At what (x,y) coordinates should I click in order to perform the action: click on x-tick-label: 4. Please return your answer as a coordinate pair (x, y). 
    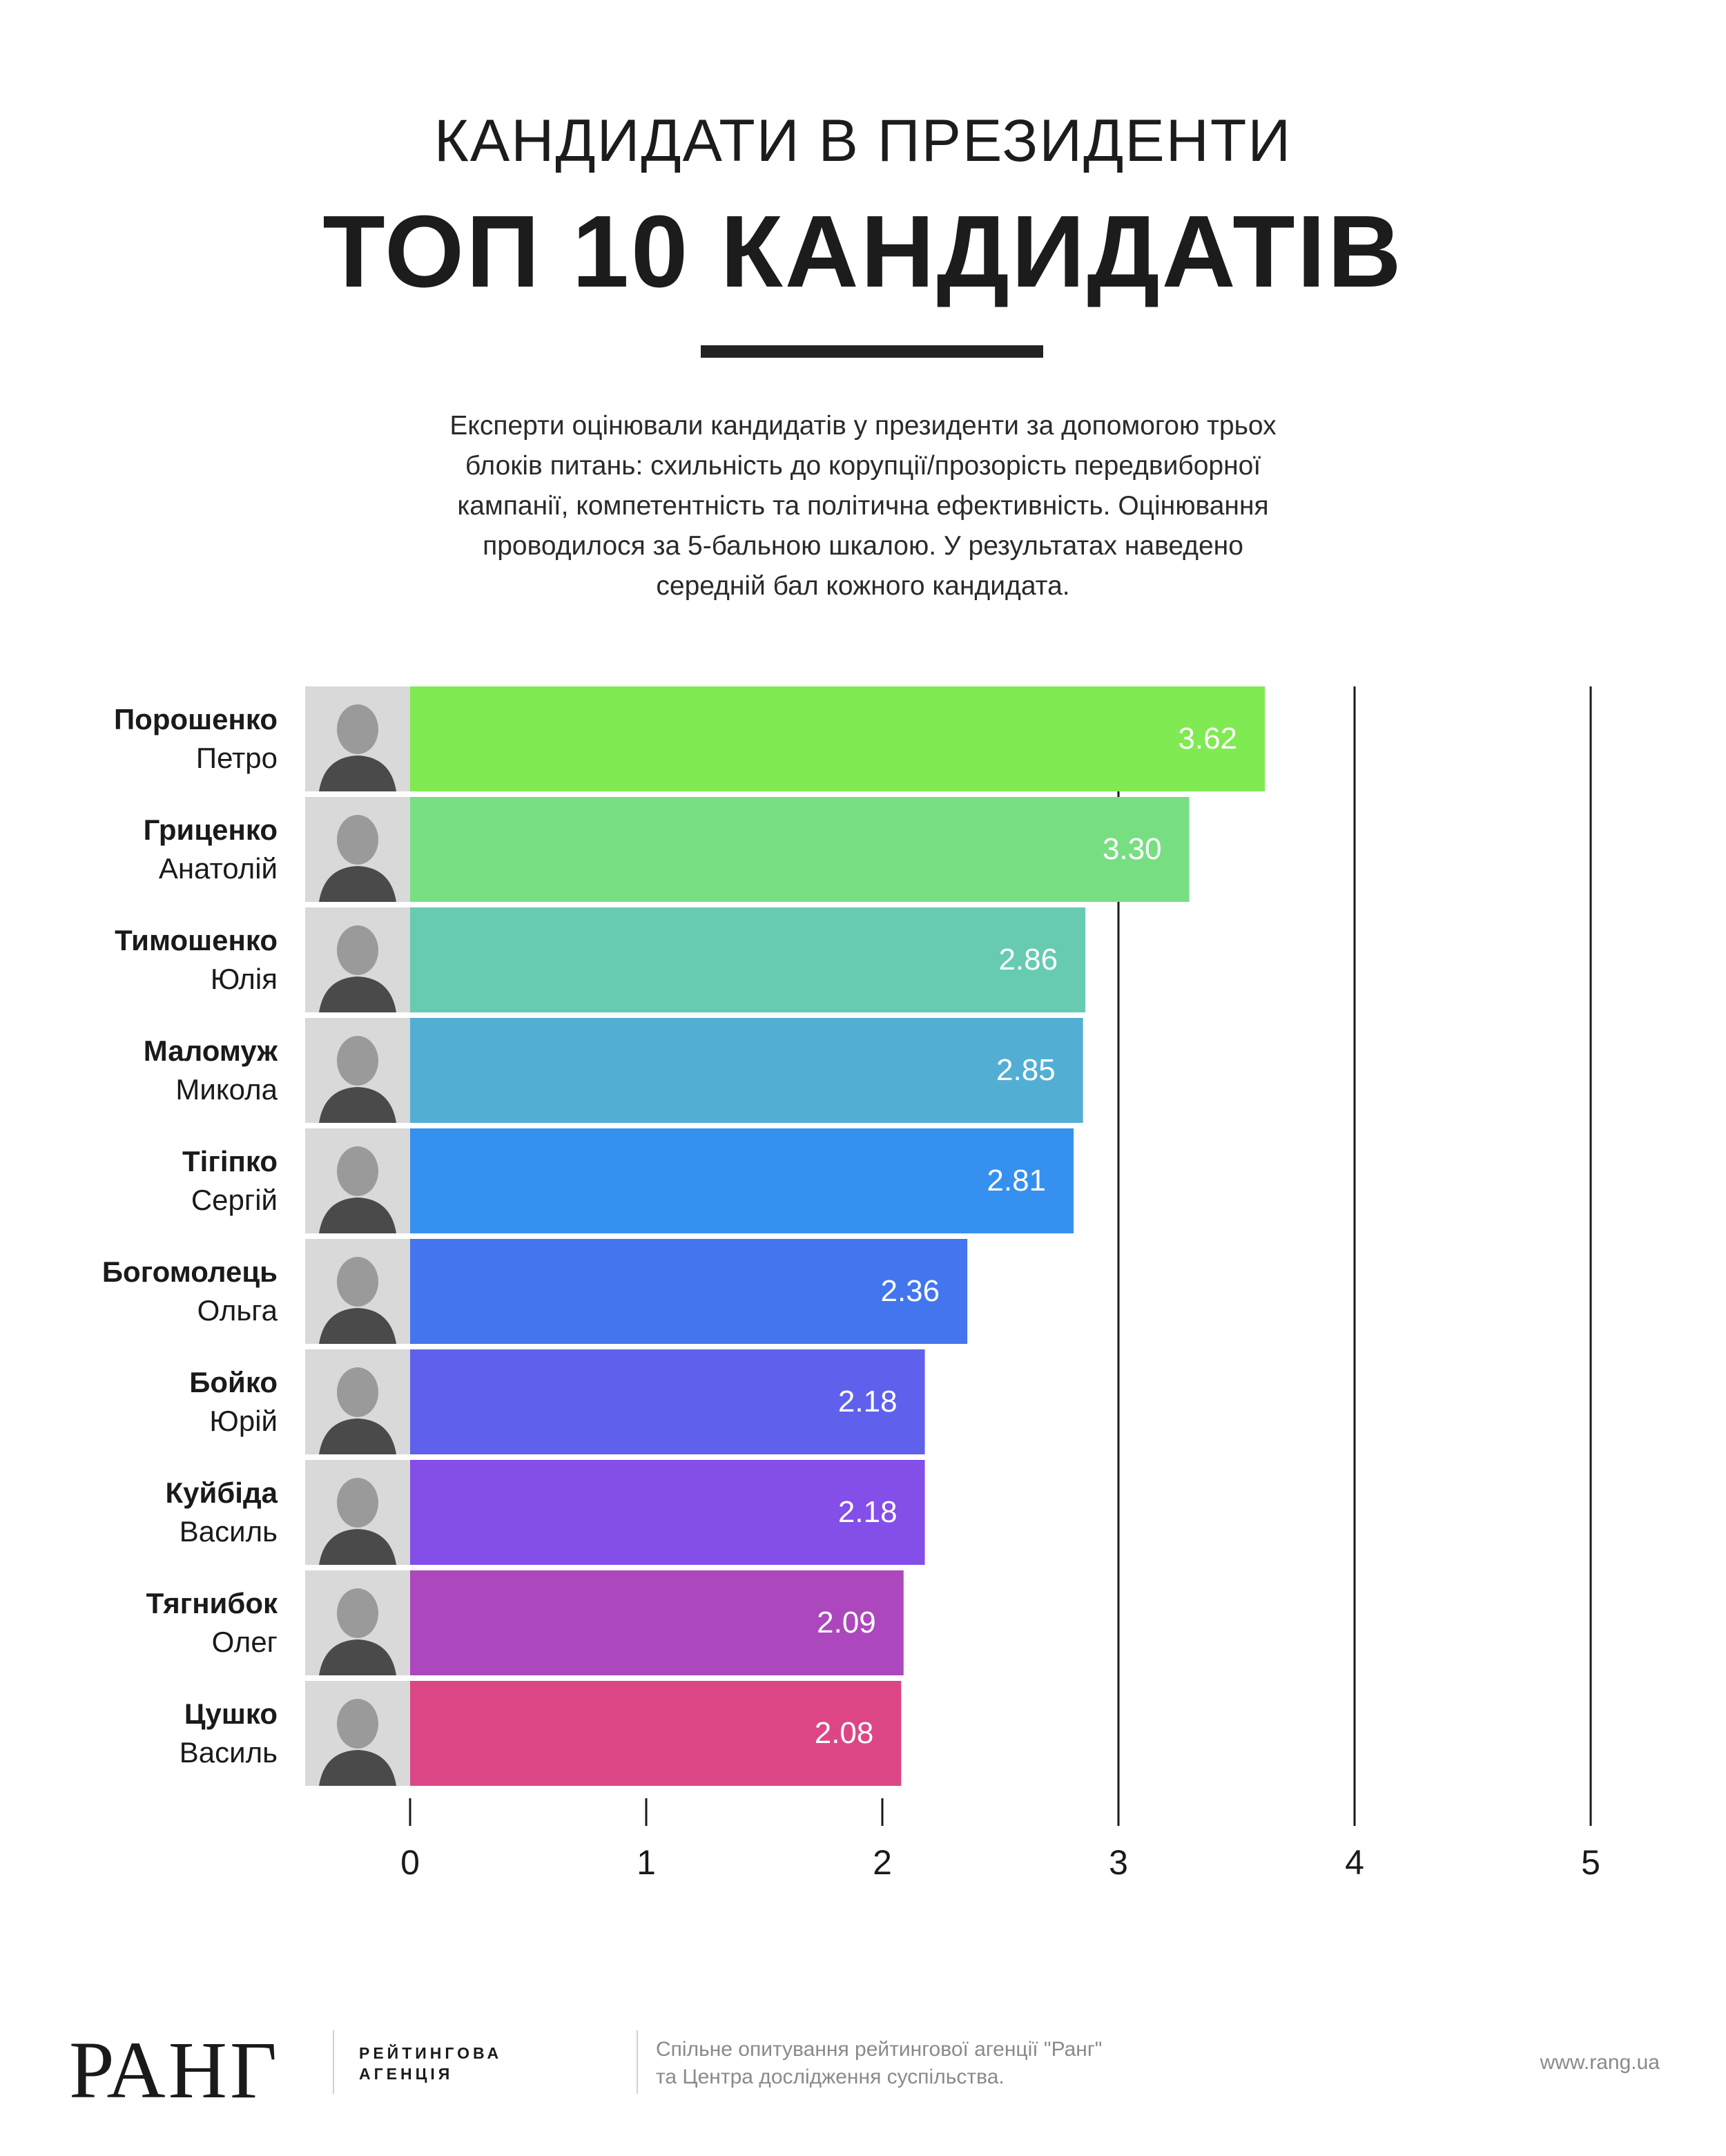
    Looking at the image, I should click on (1355, 1862).